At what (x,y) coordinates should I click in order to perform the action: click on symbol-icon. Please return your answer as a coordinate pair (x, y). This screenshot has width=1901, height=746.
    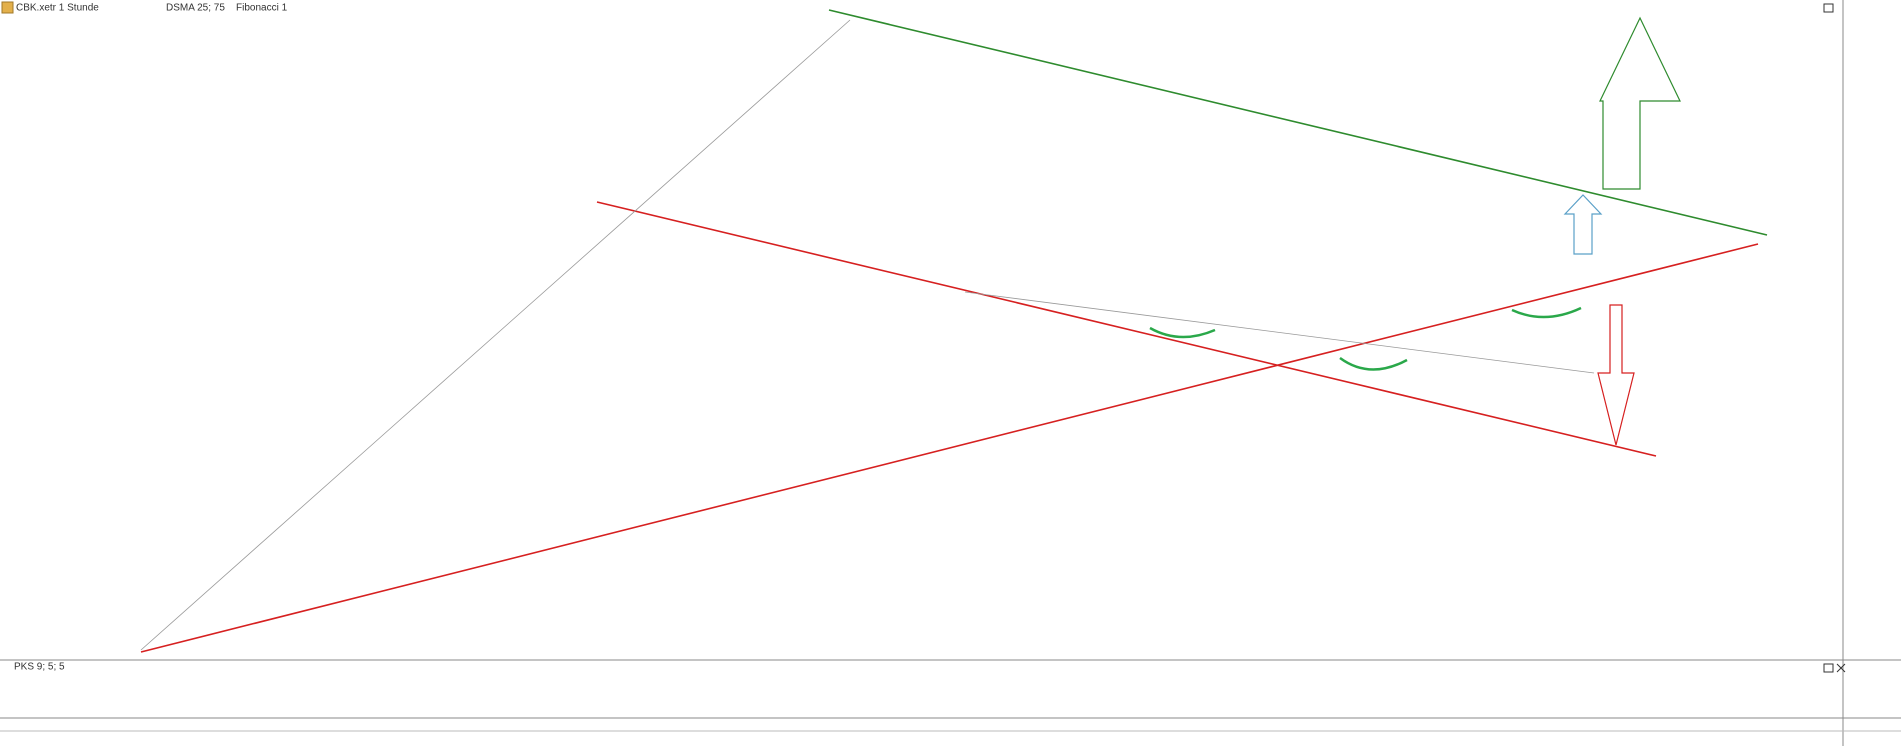
    Looking at the image, I should click on (7, 7).